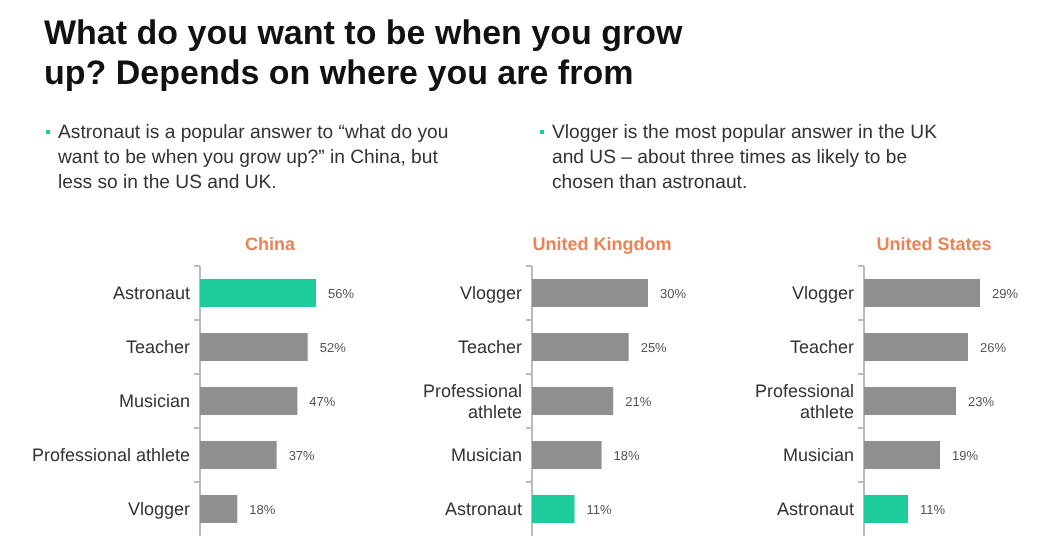  Describe the element at coordinates (602, 244) in the screenshot. I see `chart-title: United Kingdom` at that location.